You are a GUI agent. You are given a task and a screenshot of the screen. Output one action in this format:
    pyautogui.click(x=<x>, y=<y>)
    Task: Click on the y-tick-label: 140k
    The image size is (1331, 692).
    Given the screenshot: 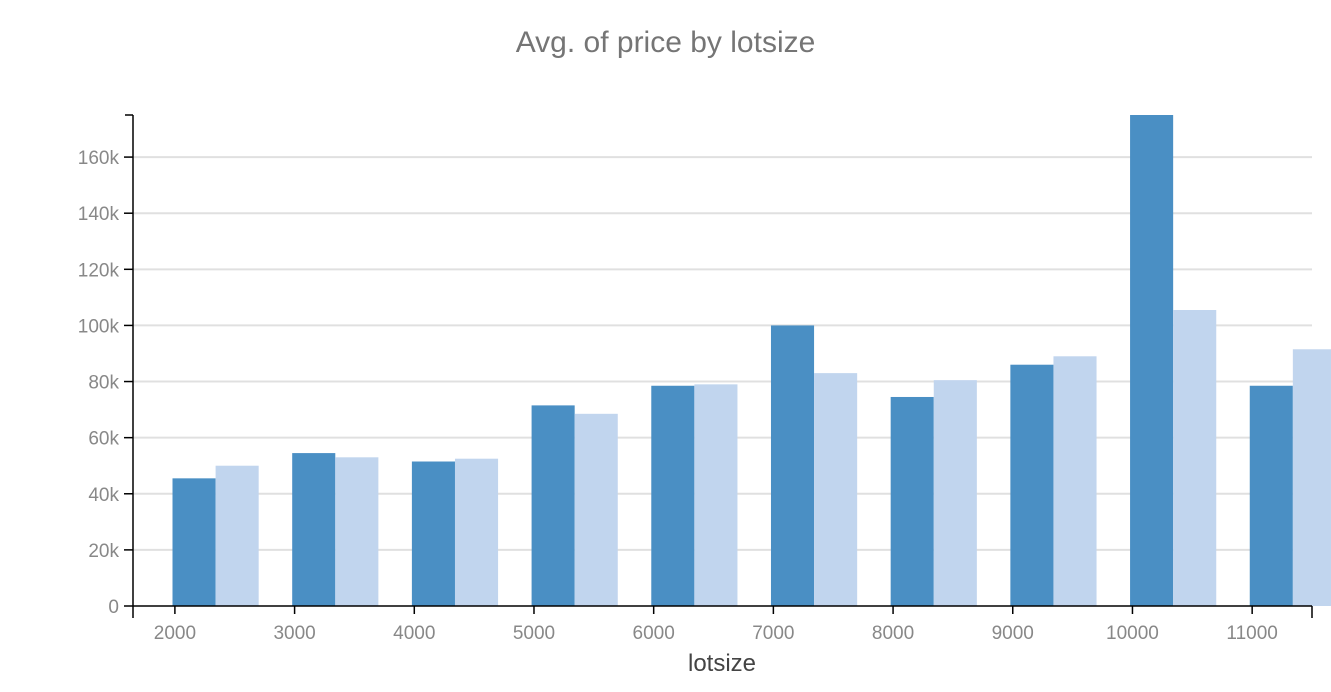 What is the action you would take?
    pyautogui.click(x=99, y=214)
    